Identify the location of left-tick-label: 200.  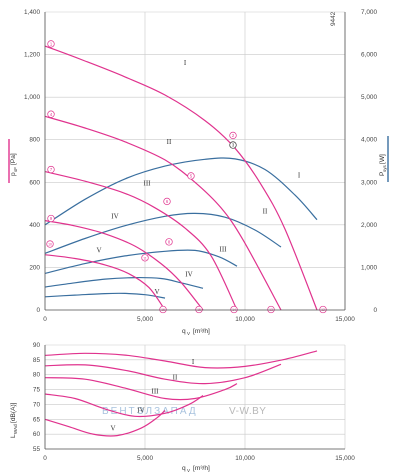
(34, 267).